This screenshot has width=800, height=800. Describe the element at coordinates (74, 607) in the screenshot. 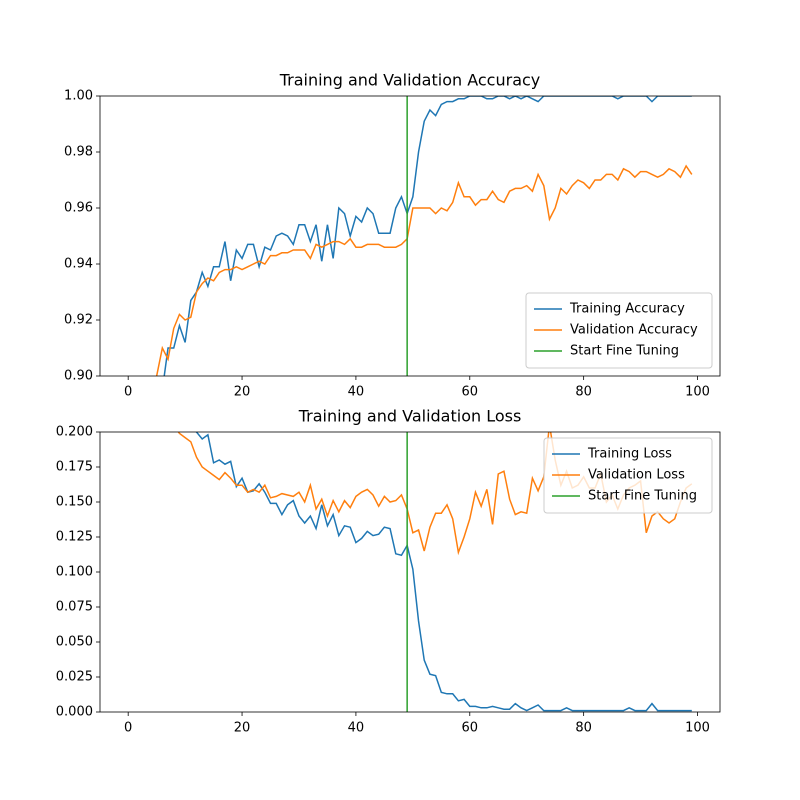

I see `y-tick-label: 0.075` at that location.